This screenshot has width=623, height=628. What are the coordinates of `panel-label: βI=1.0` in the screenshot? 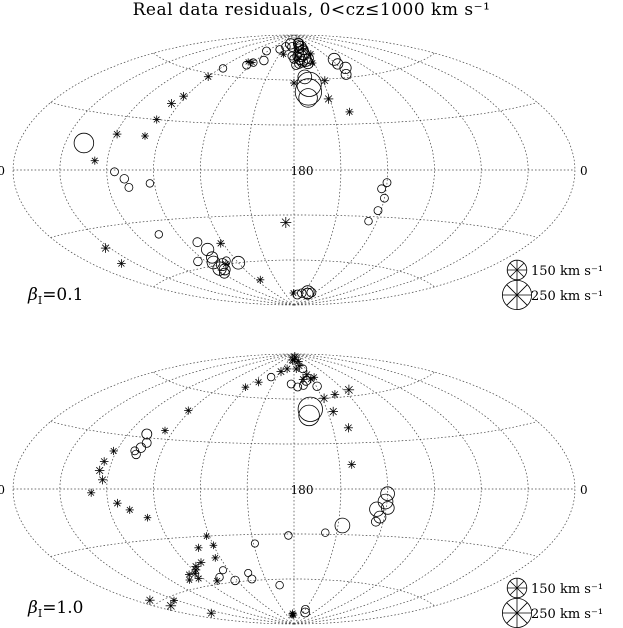 It's located at (55, 609).